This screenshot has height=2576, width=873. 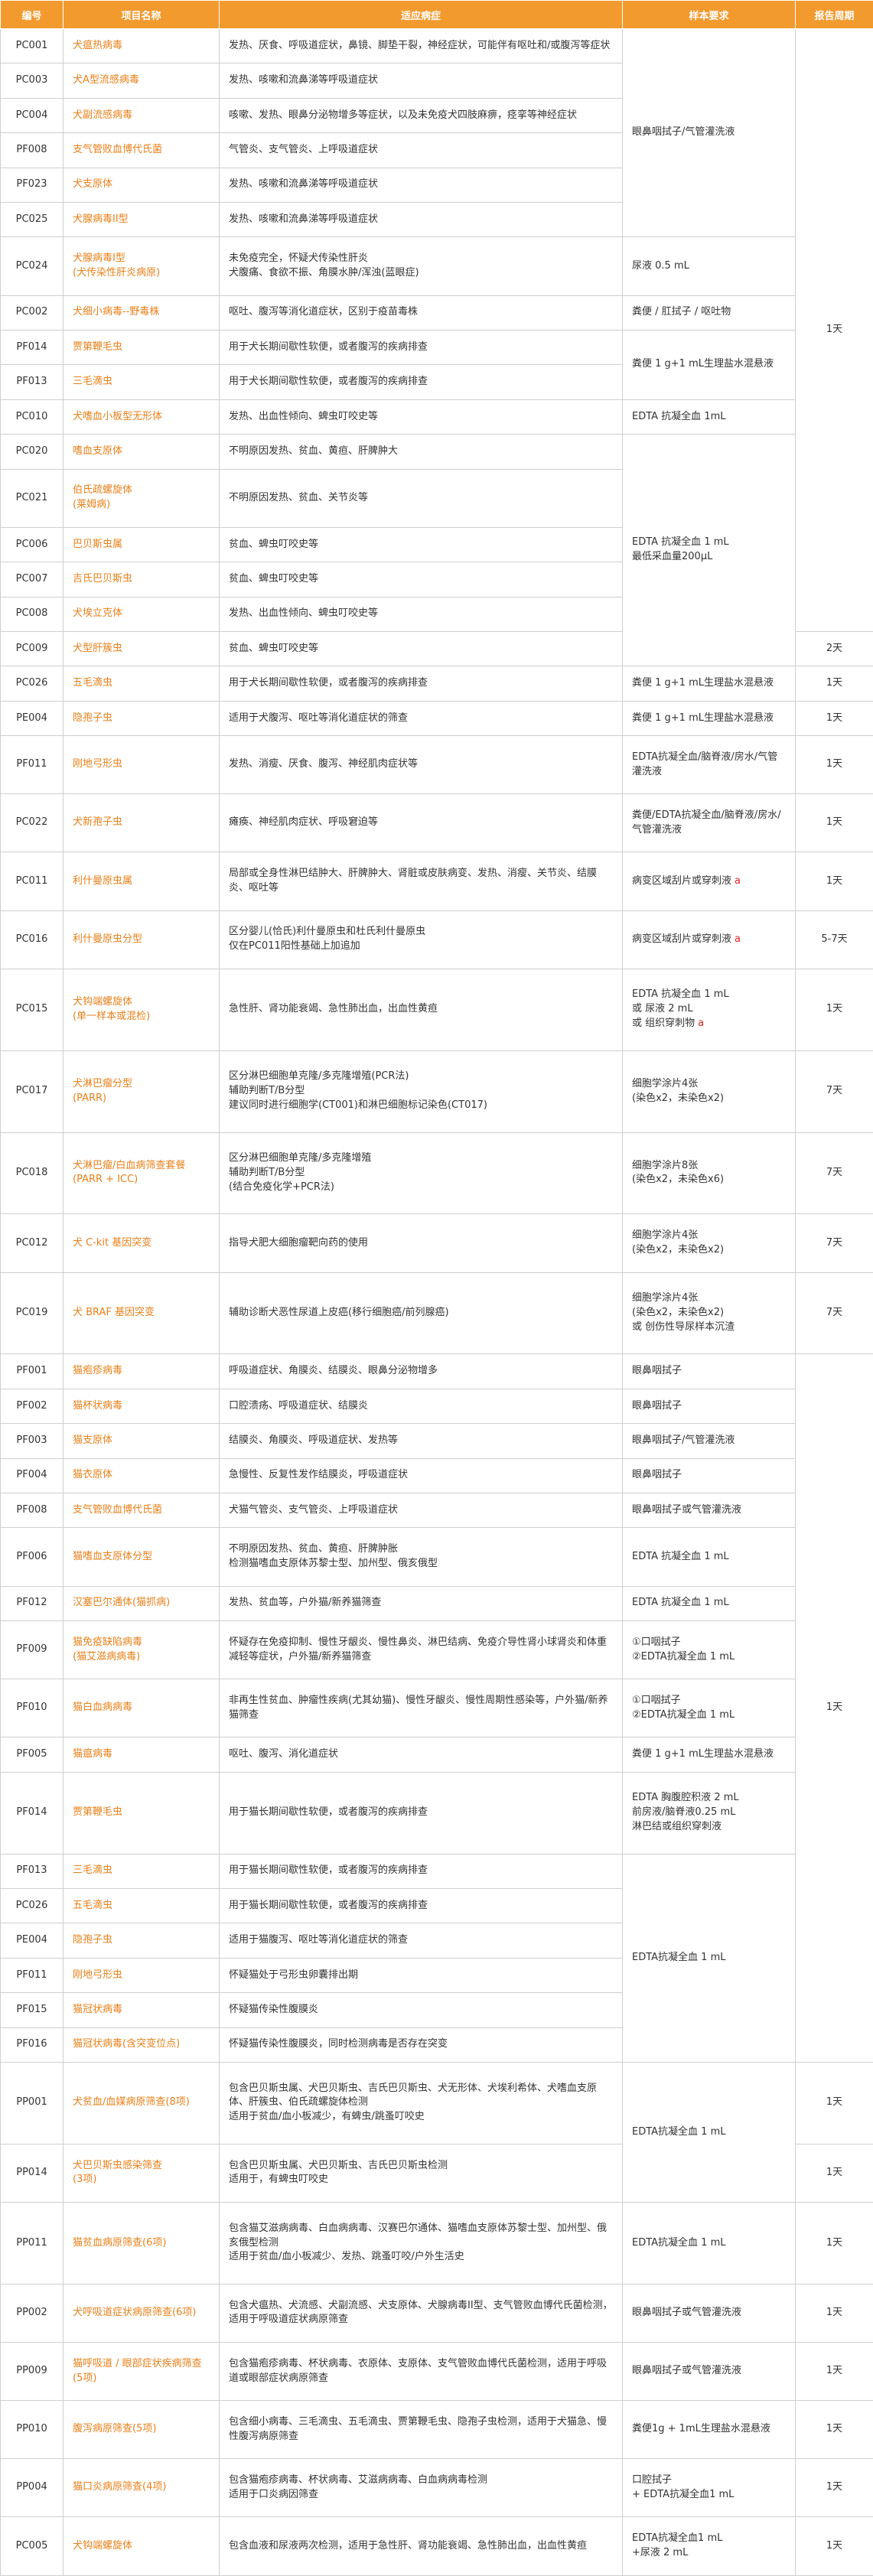 I want to click on item-name: 五毛滴虫, so click(x=141, y=1906).